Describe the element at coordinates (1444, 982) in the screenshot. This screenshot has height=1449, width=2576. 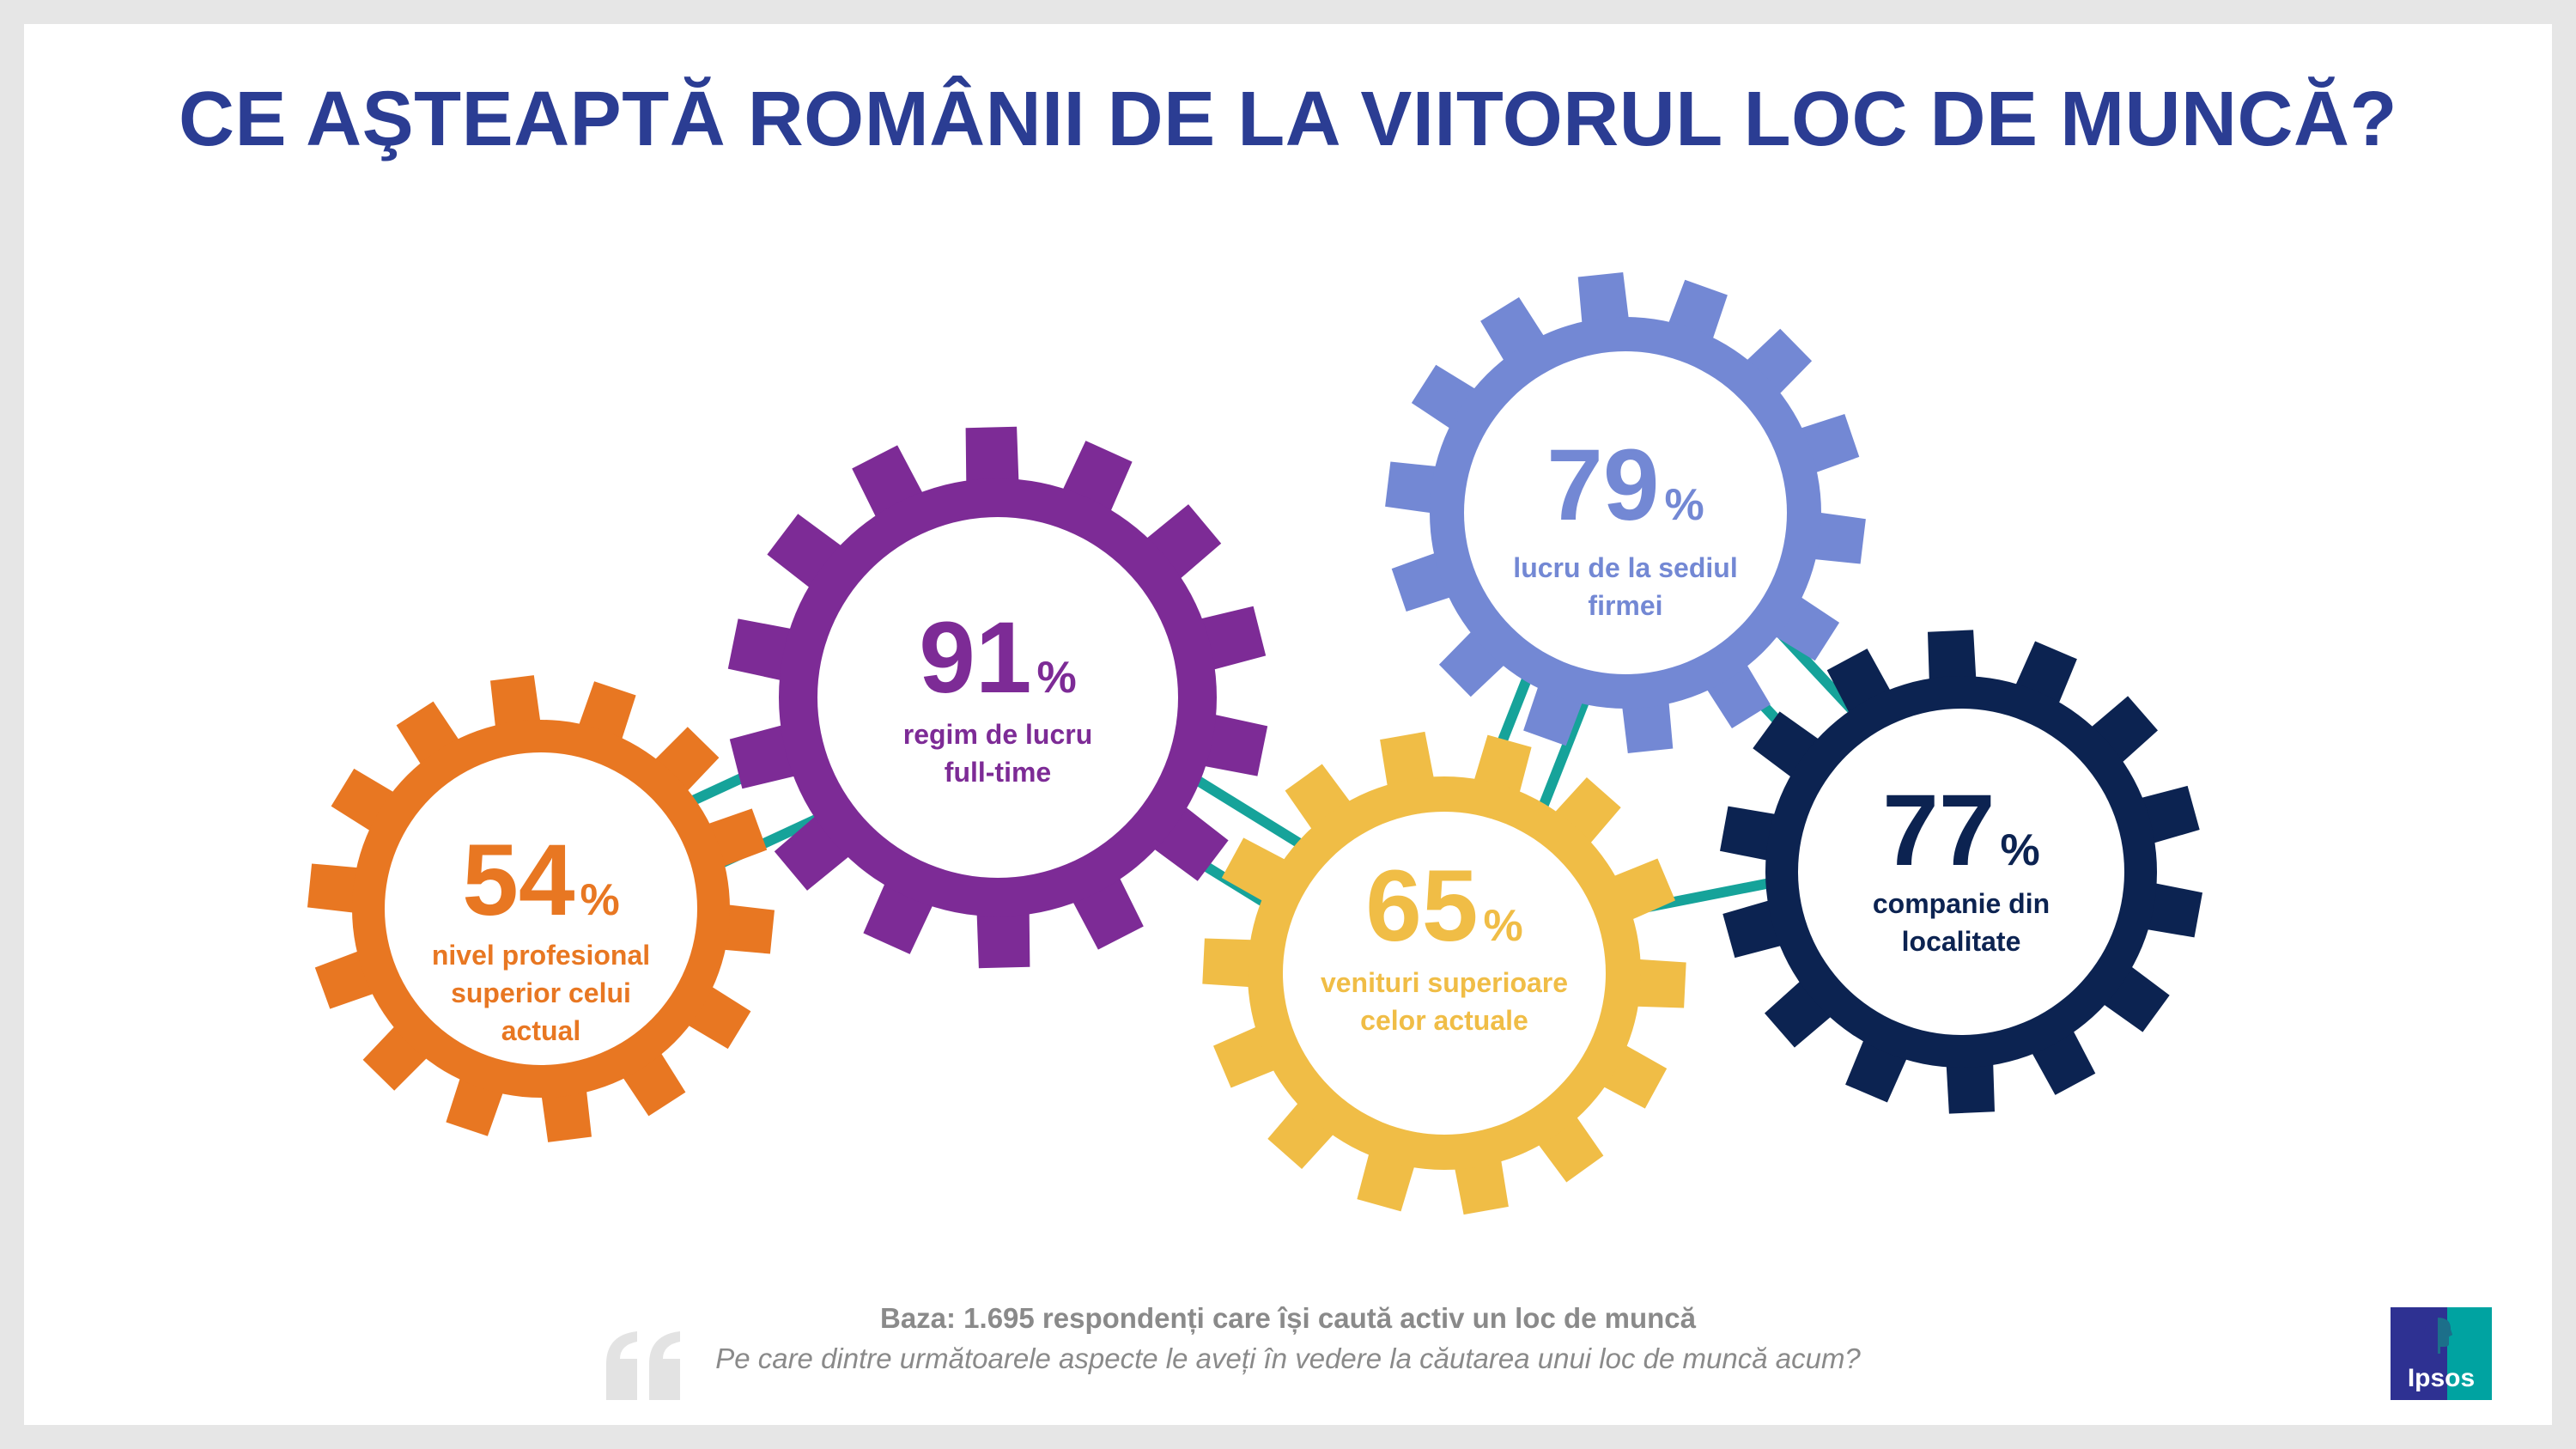
I see `gear-label-line: venituri superioare` at that location.